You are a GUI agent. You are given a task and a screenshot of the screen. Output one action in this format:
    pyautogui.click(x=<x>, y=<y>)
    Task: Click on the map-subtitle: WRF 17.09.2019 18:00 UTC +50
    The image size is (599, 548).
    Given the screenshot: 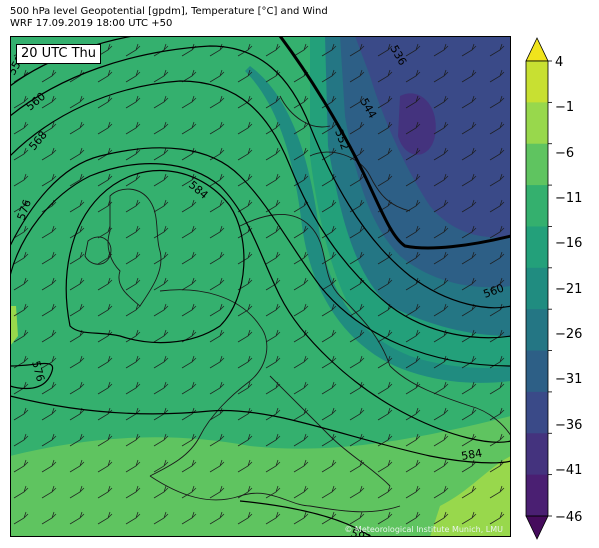 What is the action you would take?
    pyautogui.click(x=91, y=23)
    